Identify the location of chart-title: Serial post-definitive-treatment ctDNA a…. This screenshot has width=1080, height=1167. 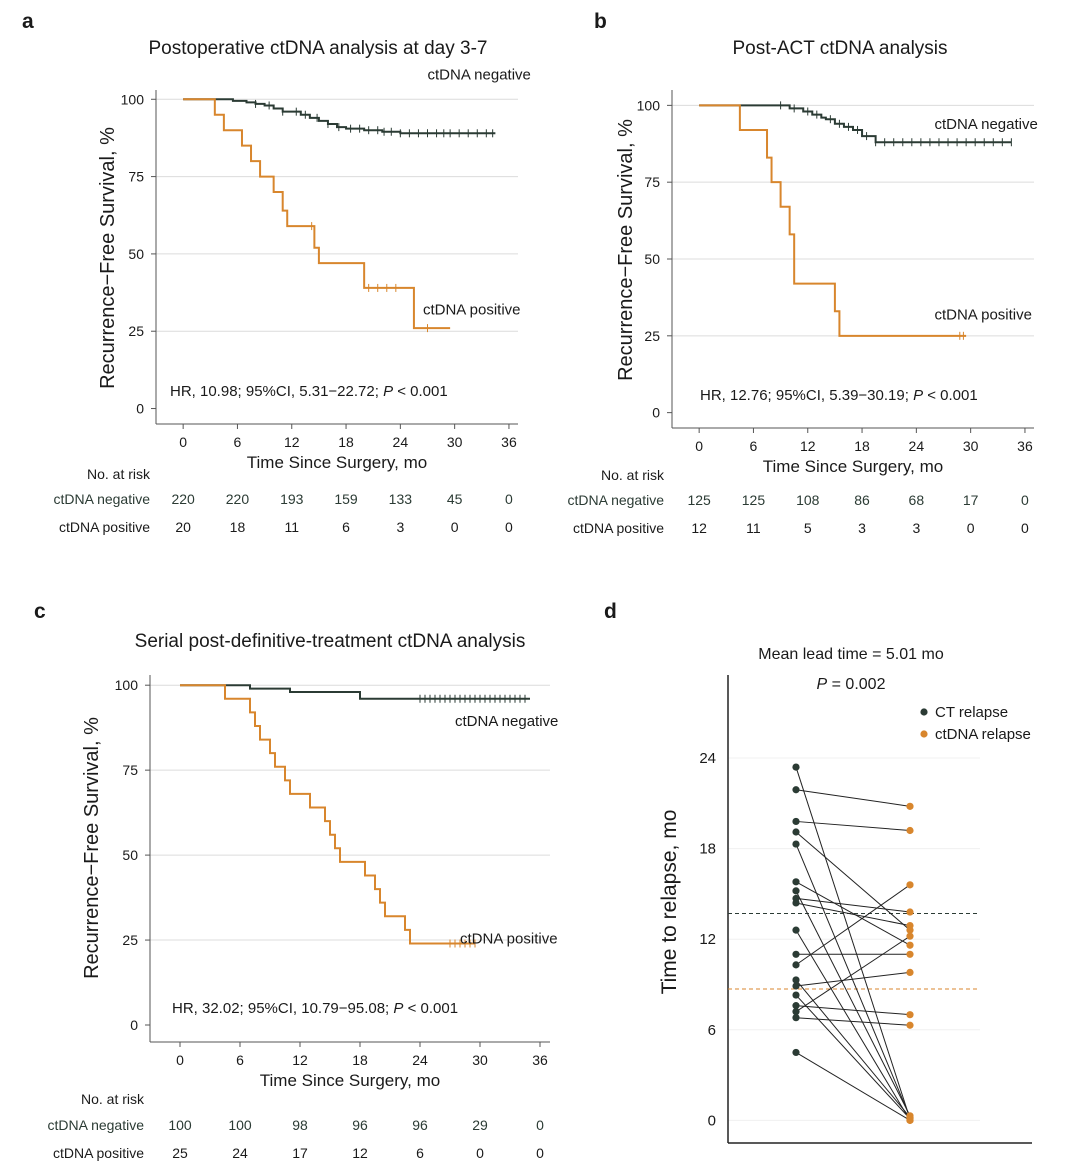
(330, 641).